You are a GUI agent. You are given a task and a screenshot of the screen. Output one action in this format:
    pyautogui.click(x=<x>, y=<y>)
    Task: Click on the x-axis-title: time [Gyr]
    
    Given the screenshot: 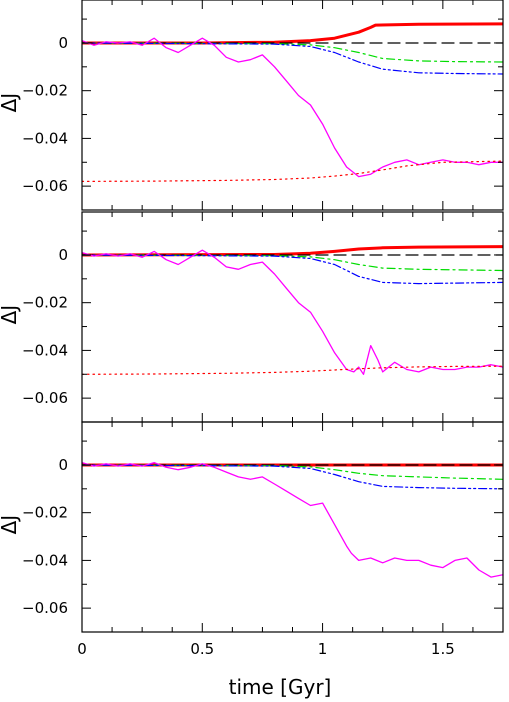 What is the action you would take?
    pyautogui.click(x=280, y=687)
    